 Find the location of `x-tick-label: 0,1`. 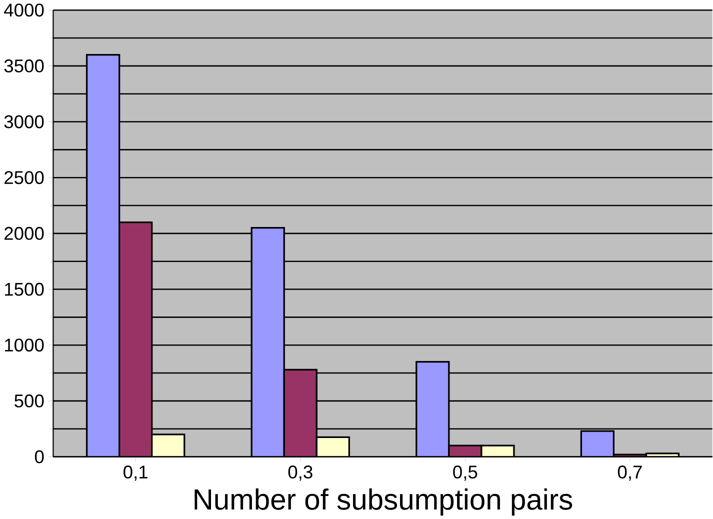

x-tick-label: 0,1 is located at coordinates (136, 473).